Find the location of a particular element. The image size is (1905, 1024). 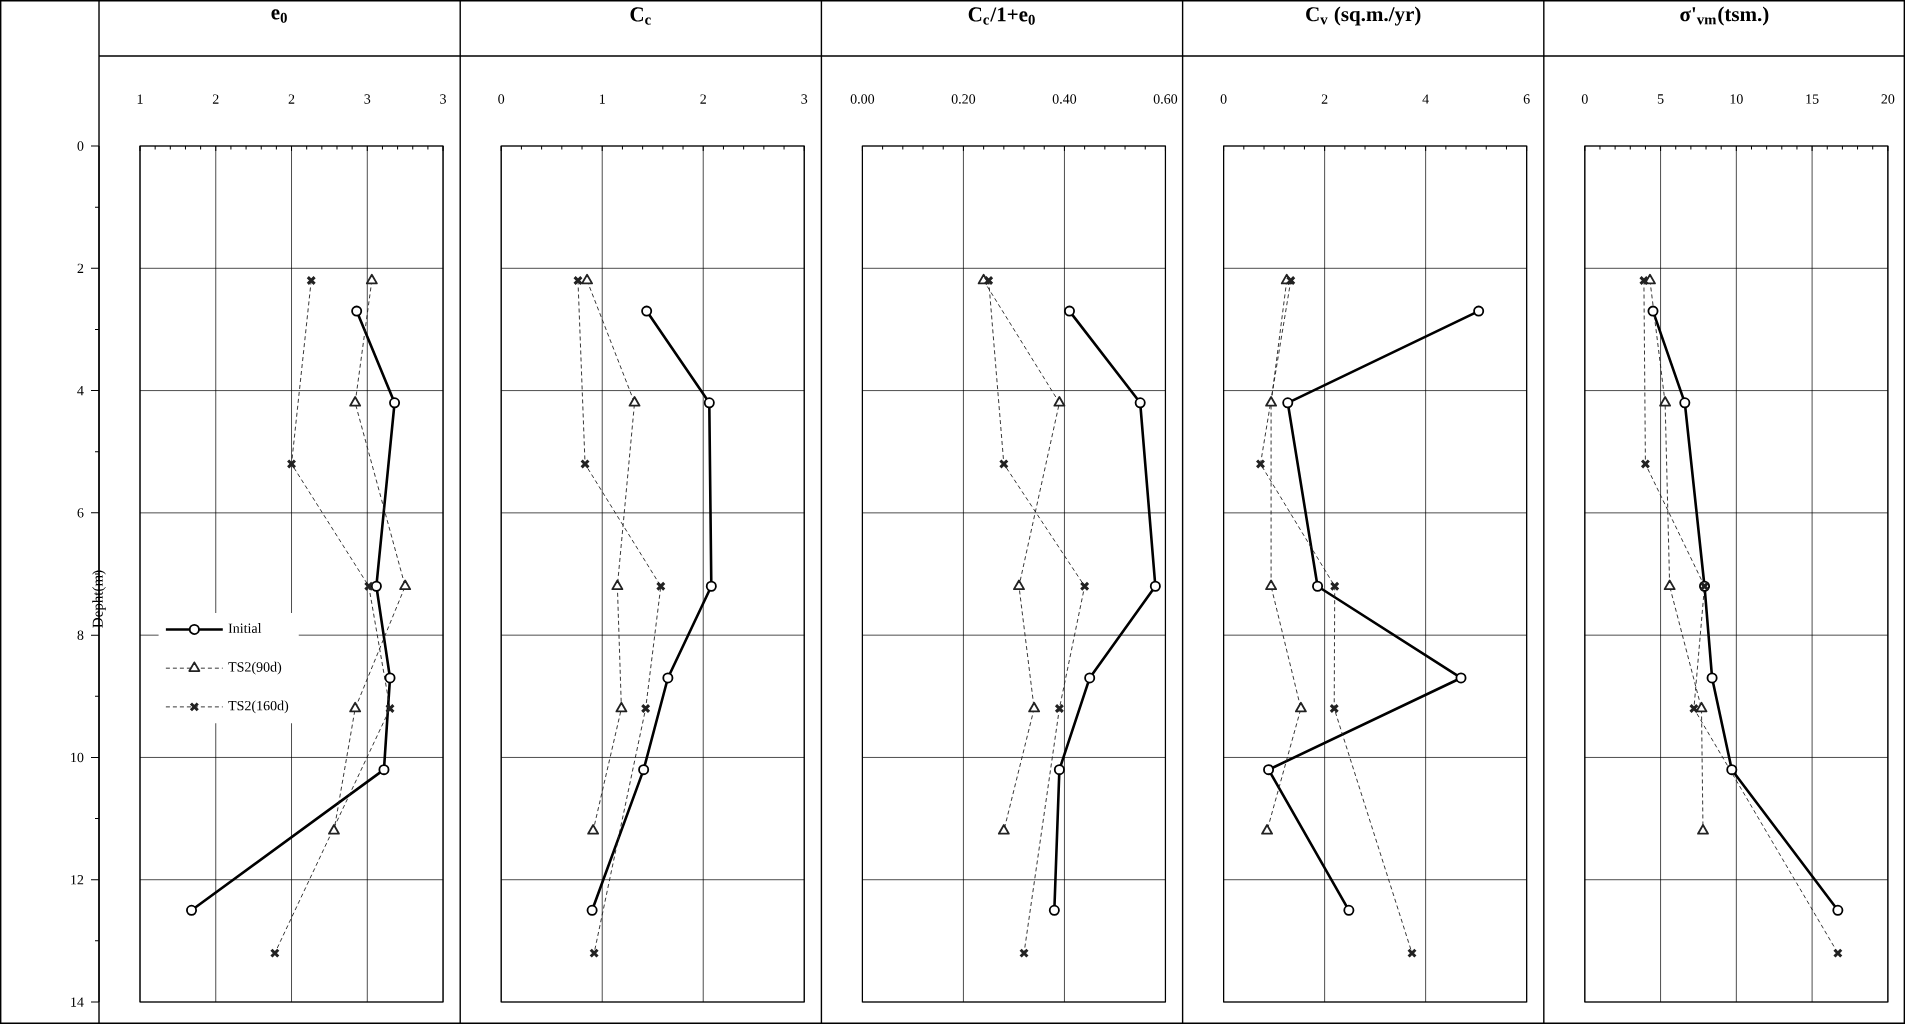

legend-label: TS2(90d) is located at coordinates (255, 668).